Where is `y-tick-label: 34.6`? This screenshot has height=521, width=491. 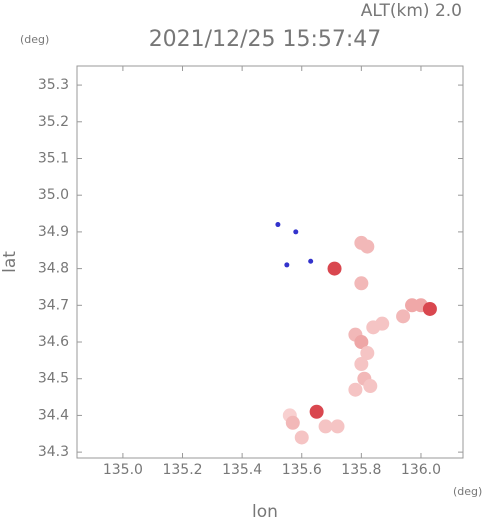 y-tick-label: 34.6 is located at coordinates (53, 342).